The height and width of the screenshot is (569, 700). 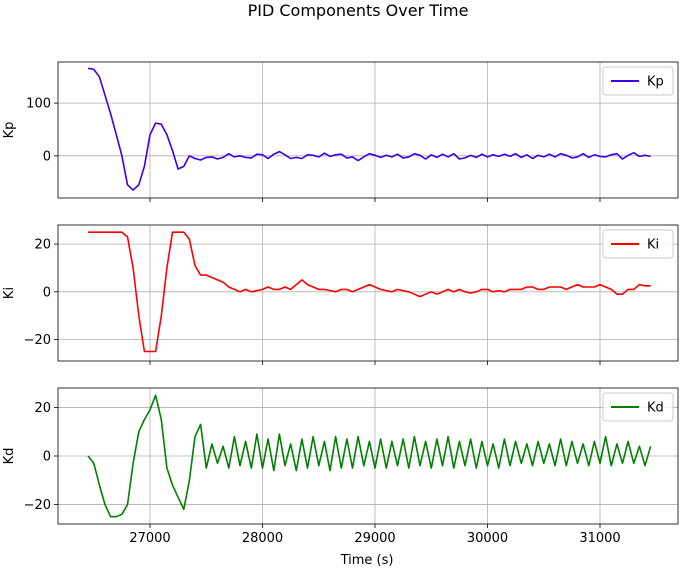 What do you see at coordinates (655, 408) in the screenshot?
I see `legend-label: Kd` at bounding box center [655, 408].